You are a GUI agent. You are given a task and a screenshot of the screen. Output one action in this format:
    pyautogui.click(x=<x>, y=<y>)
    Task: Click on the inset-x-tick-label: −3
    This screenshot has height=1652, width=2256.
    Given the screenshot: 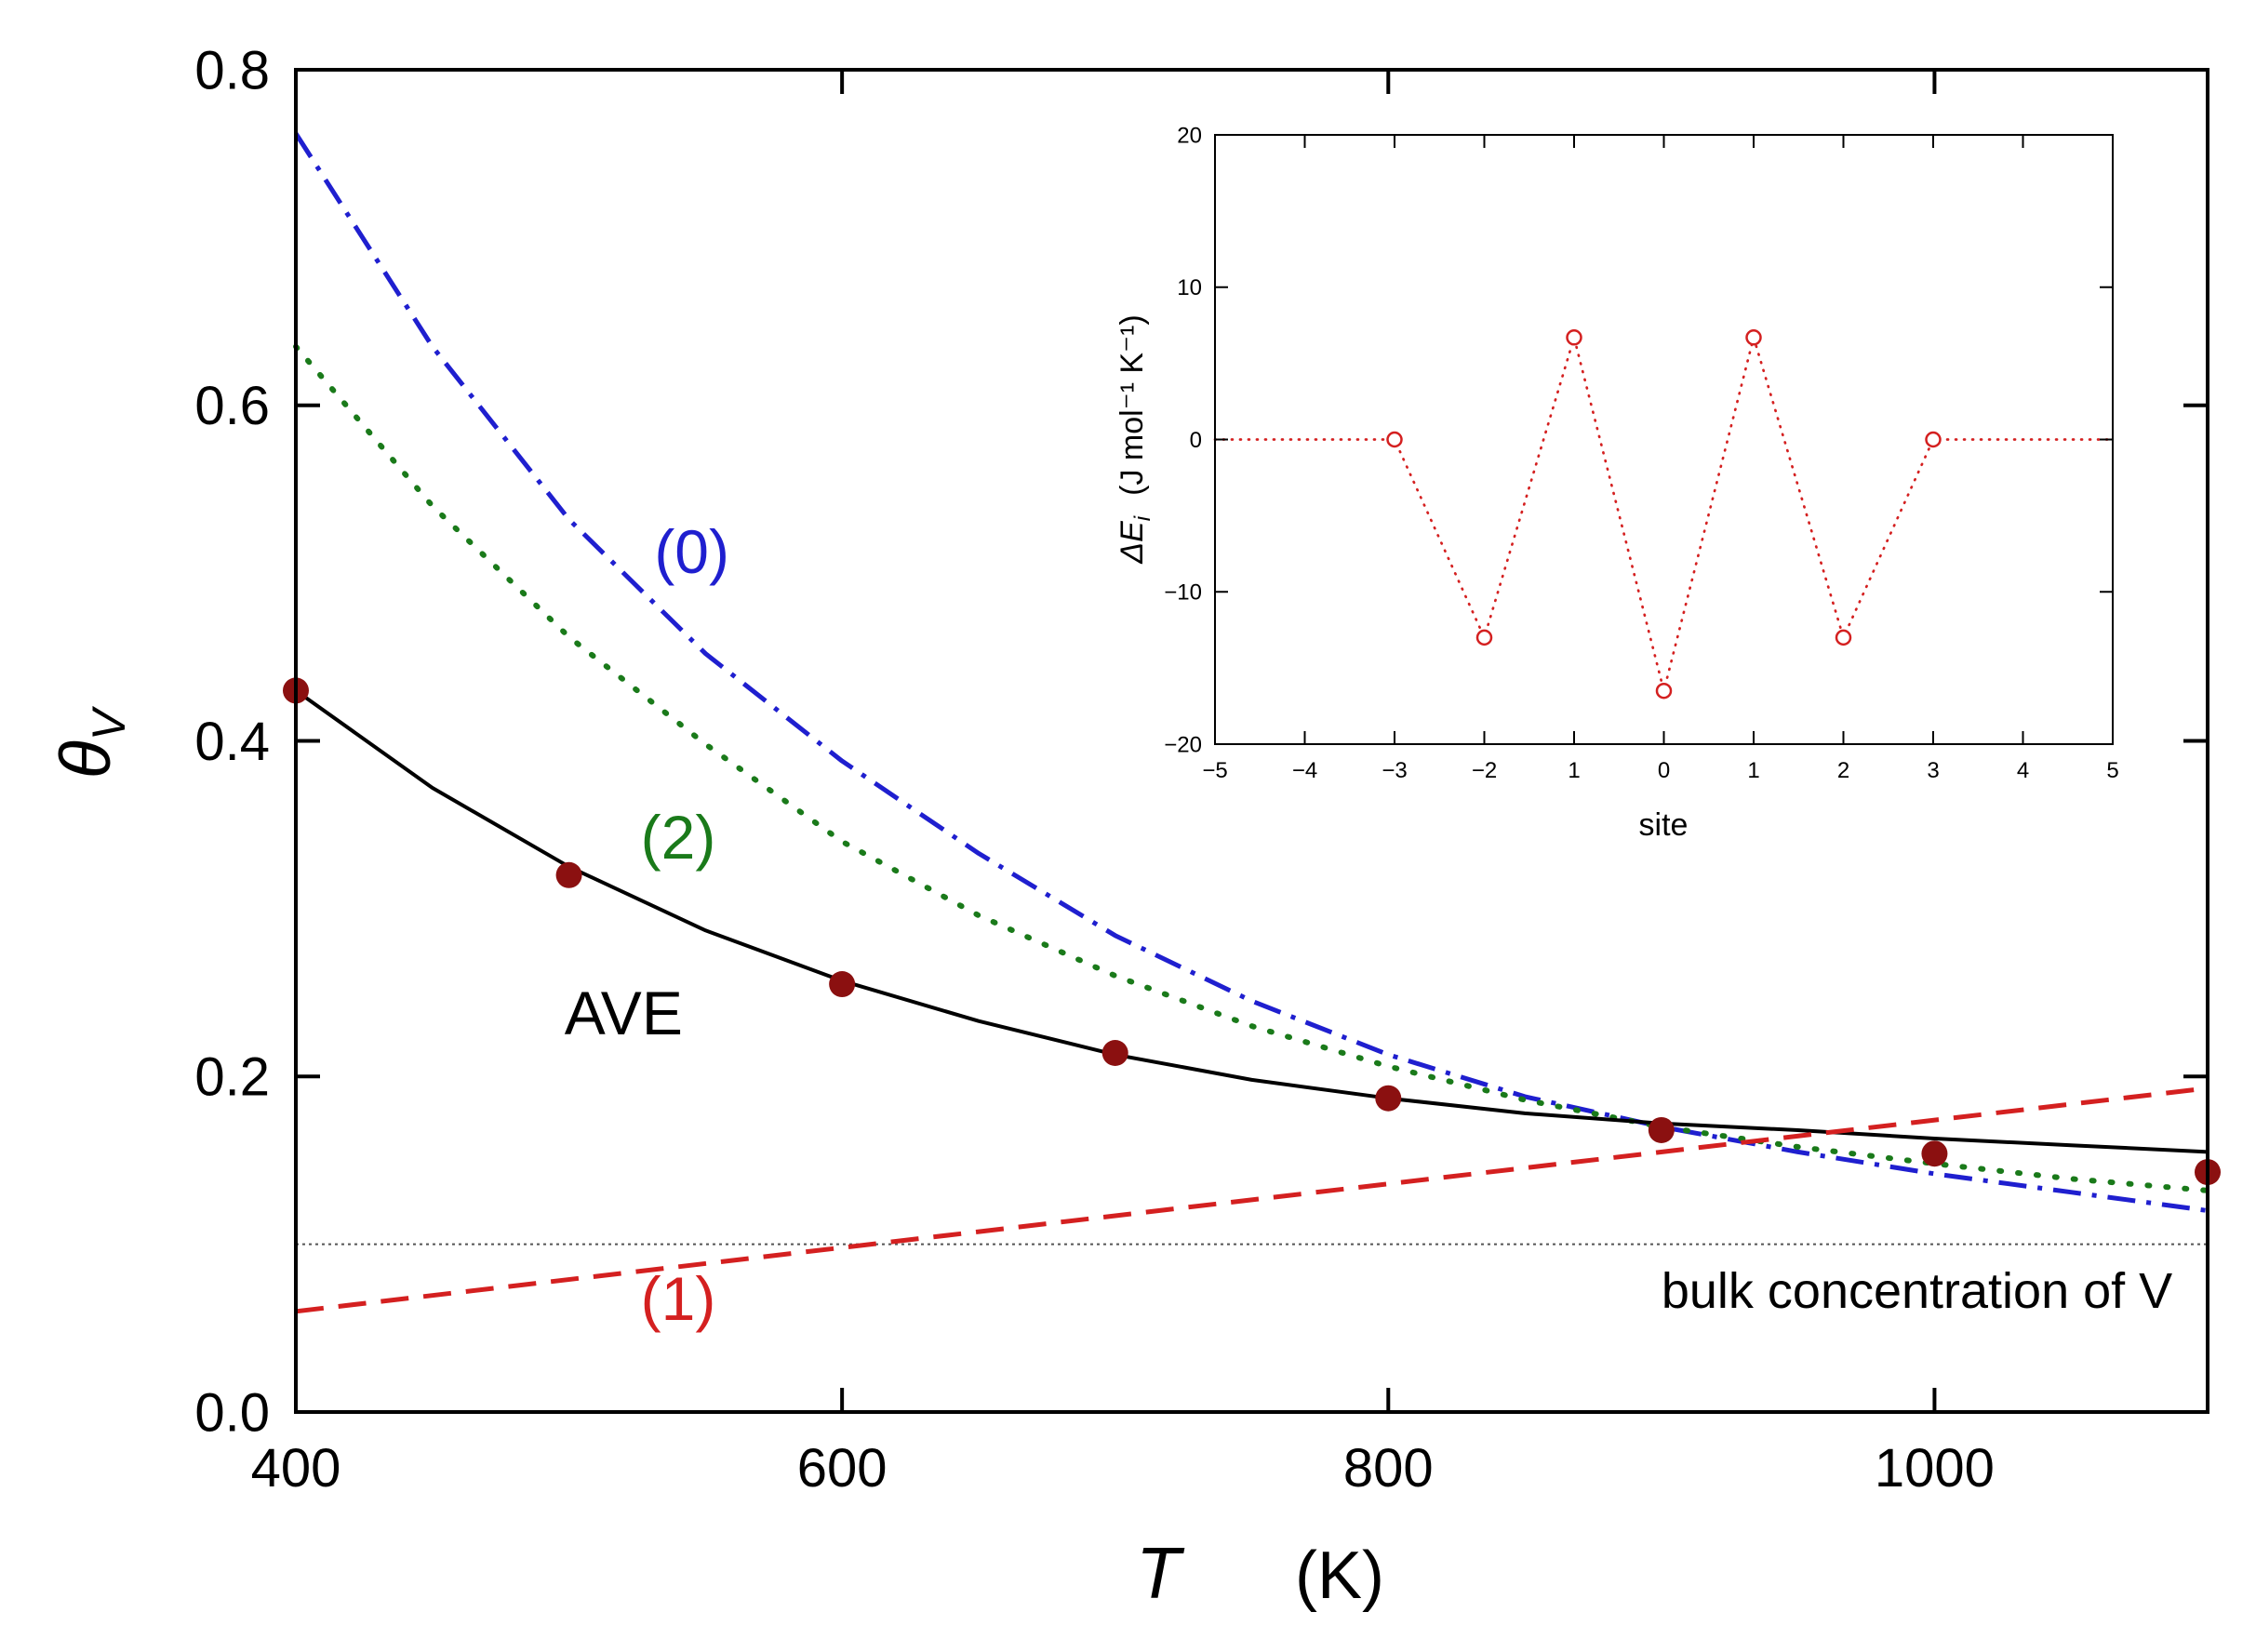 What is the action you would take?
    pyautogui.click(x=1394, y=770)
    